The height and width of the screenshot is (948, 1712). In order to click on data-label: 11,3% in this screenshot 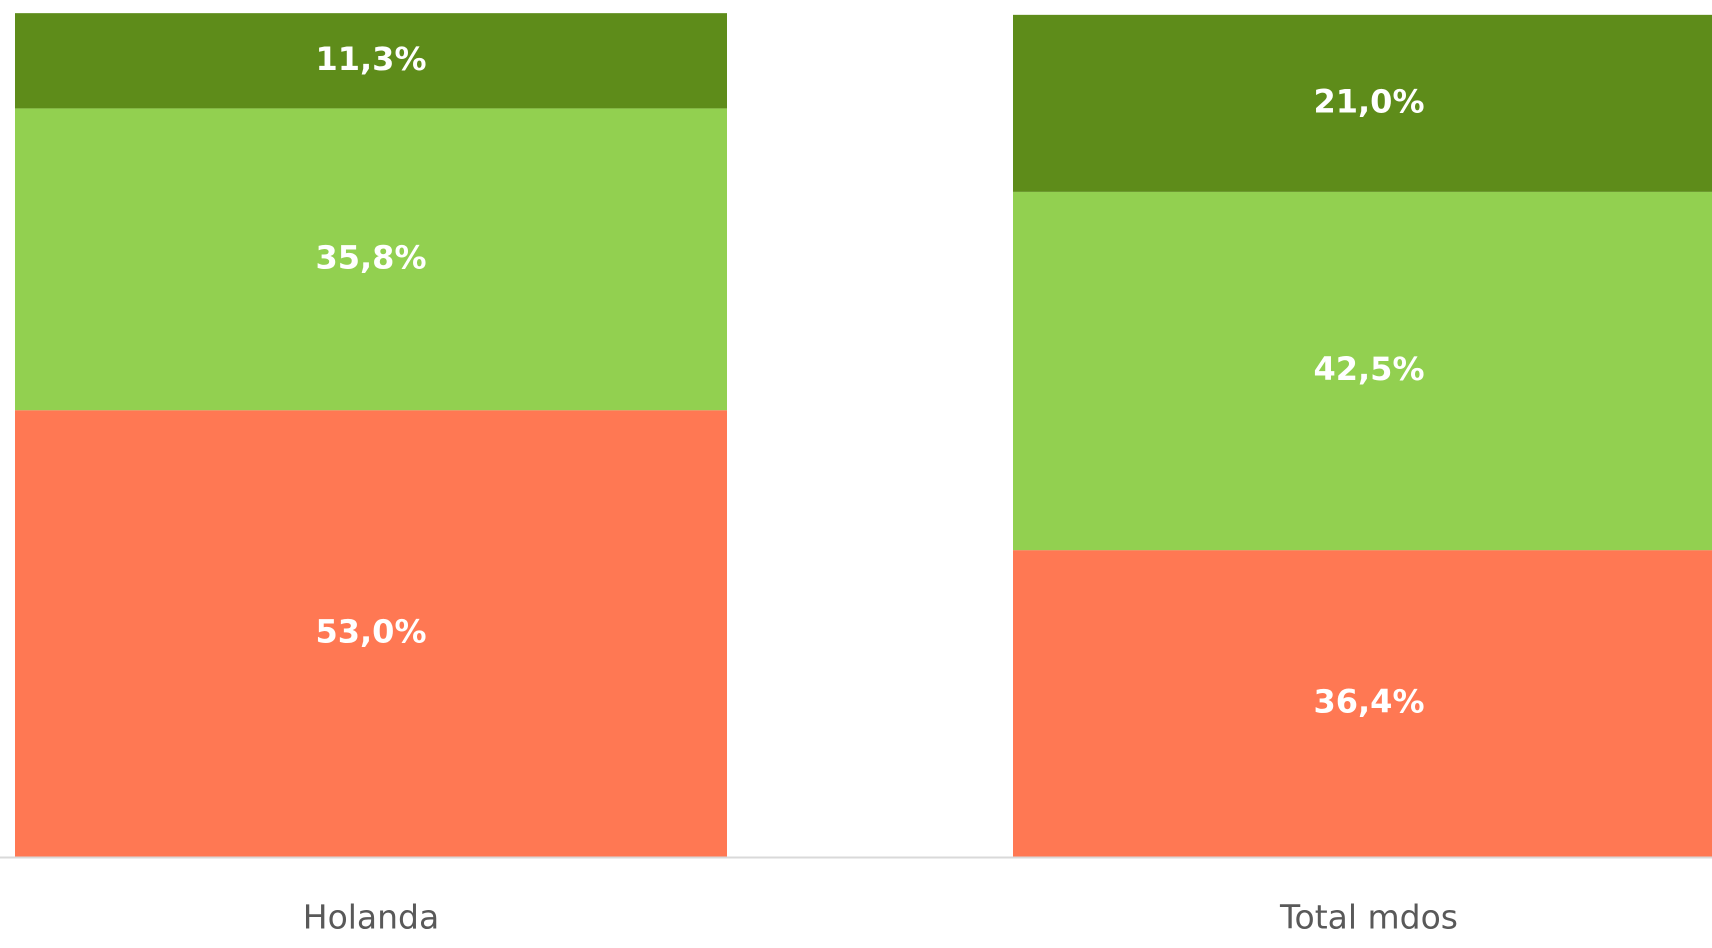, I will do `click(370, 59)`.